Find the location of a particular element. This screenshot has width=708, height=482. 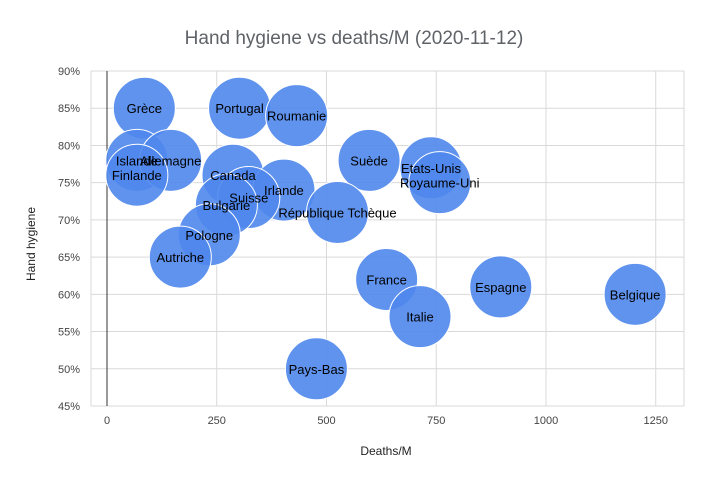

bubble-label: Pays-Bas is located at coordinates (317, 369).